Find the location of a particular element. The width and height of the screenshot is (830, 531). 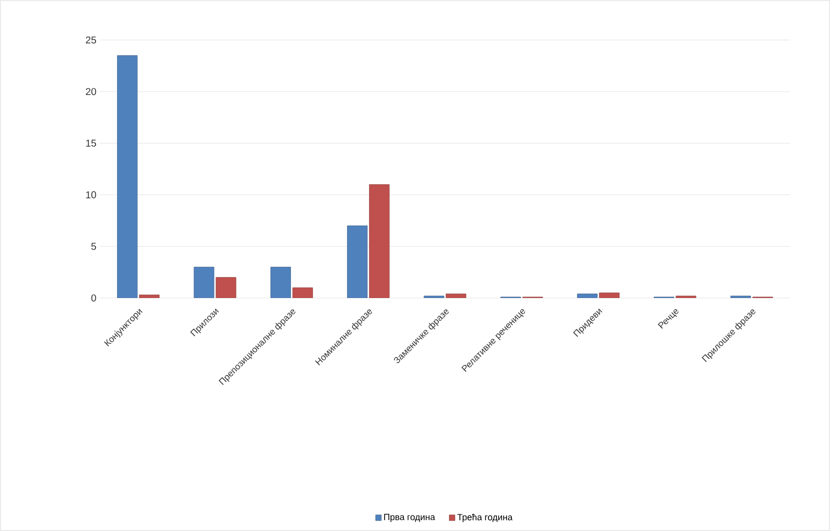

y-tick-label: 20 is located at coordinates (91, 92).